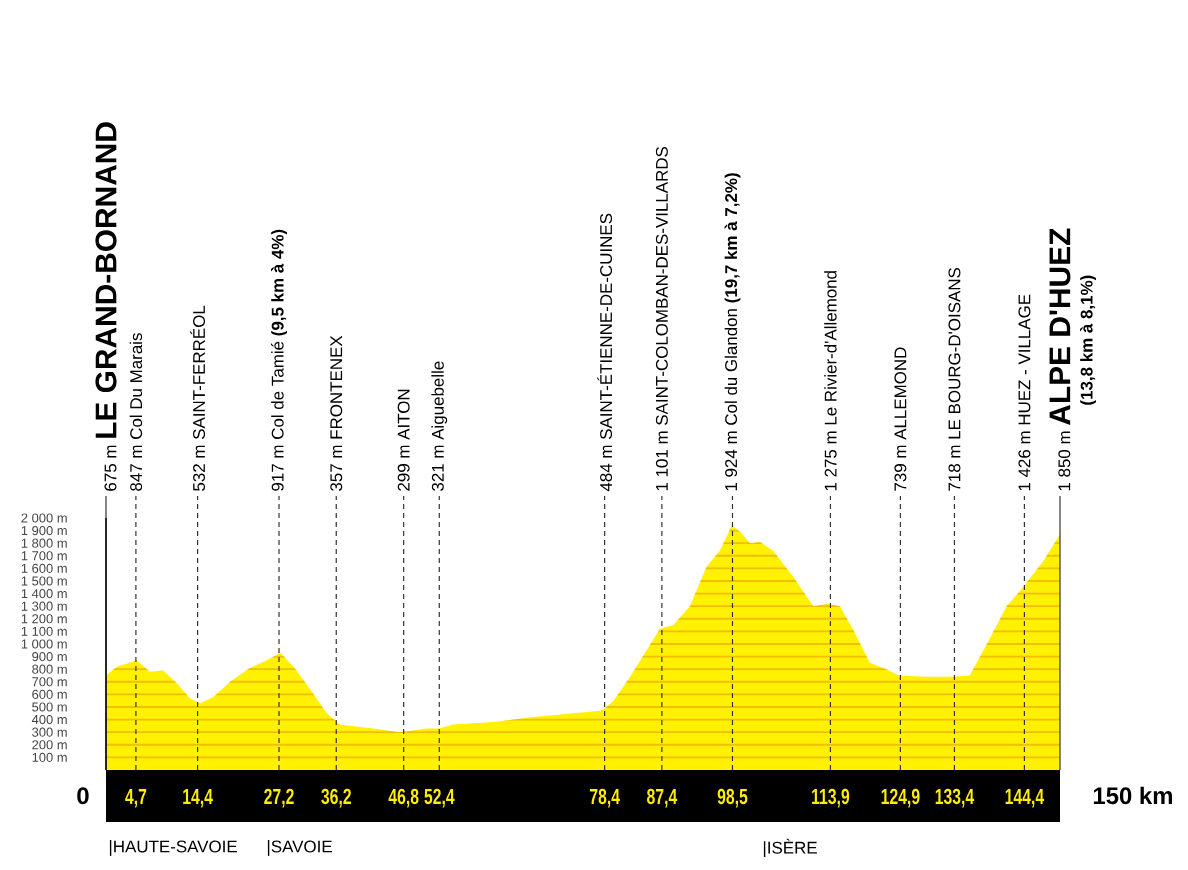  I want to click on ref-line-label: 1 101 m SAINT-COLOMBAN-DES-VILLARDS, so click(661, 318).